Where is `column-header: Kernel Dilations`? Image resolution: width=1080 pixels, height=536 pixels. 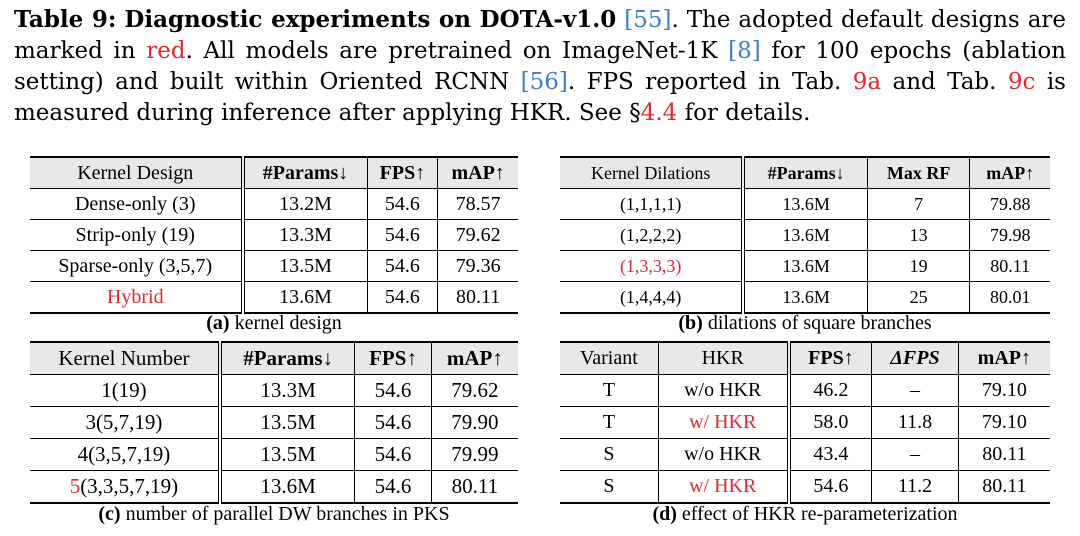
column-header: Kernel Dilations is located at coordinates (653, 172).